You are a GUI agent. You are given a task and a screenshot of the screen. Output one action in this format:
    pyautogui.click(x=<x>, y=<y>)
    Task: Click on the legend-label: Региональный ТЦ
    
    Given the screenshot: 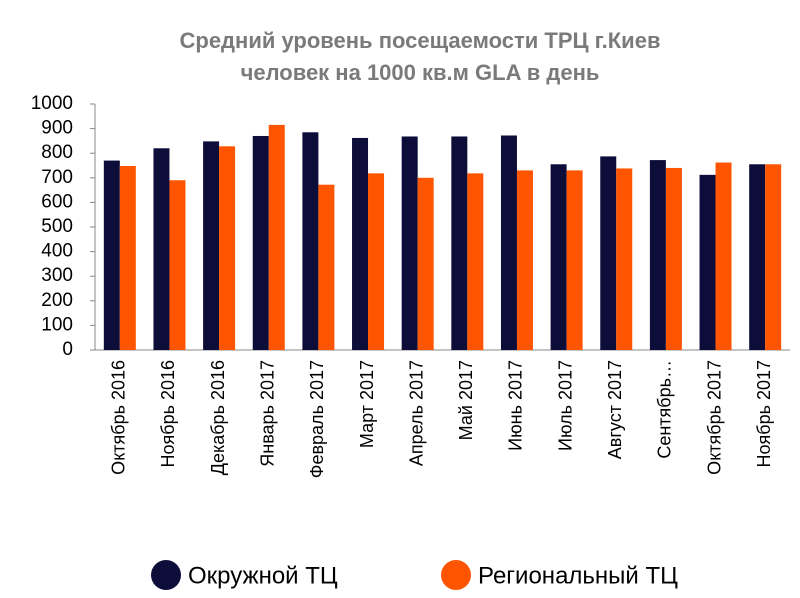 What is the action you would take?
    pyautogui.click(x=578, y=575)
    